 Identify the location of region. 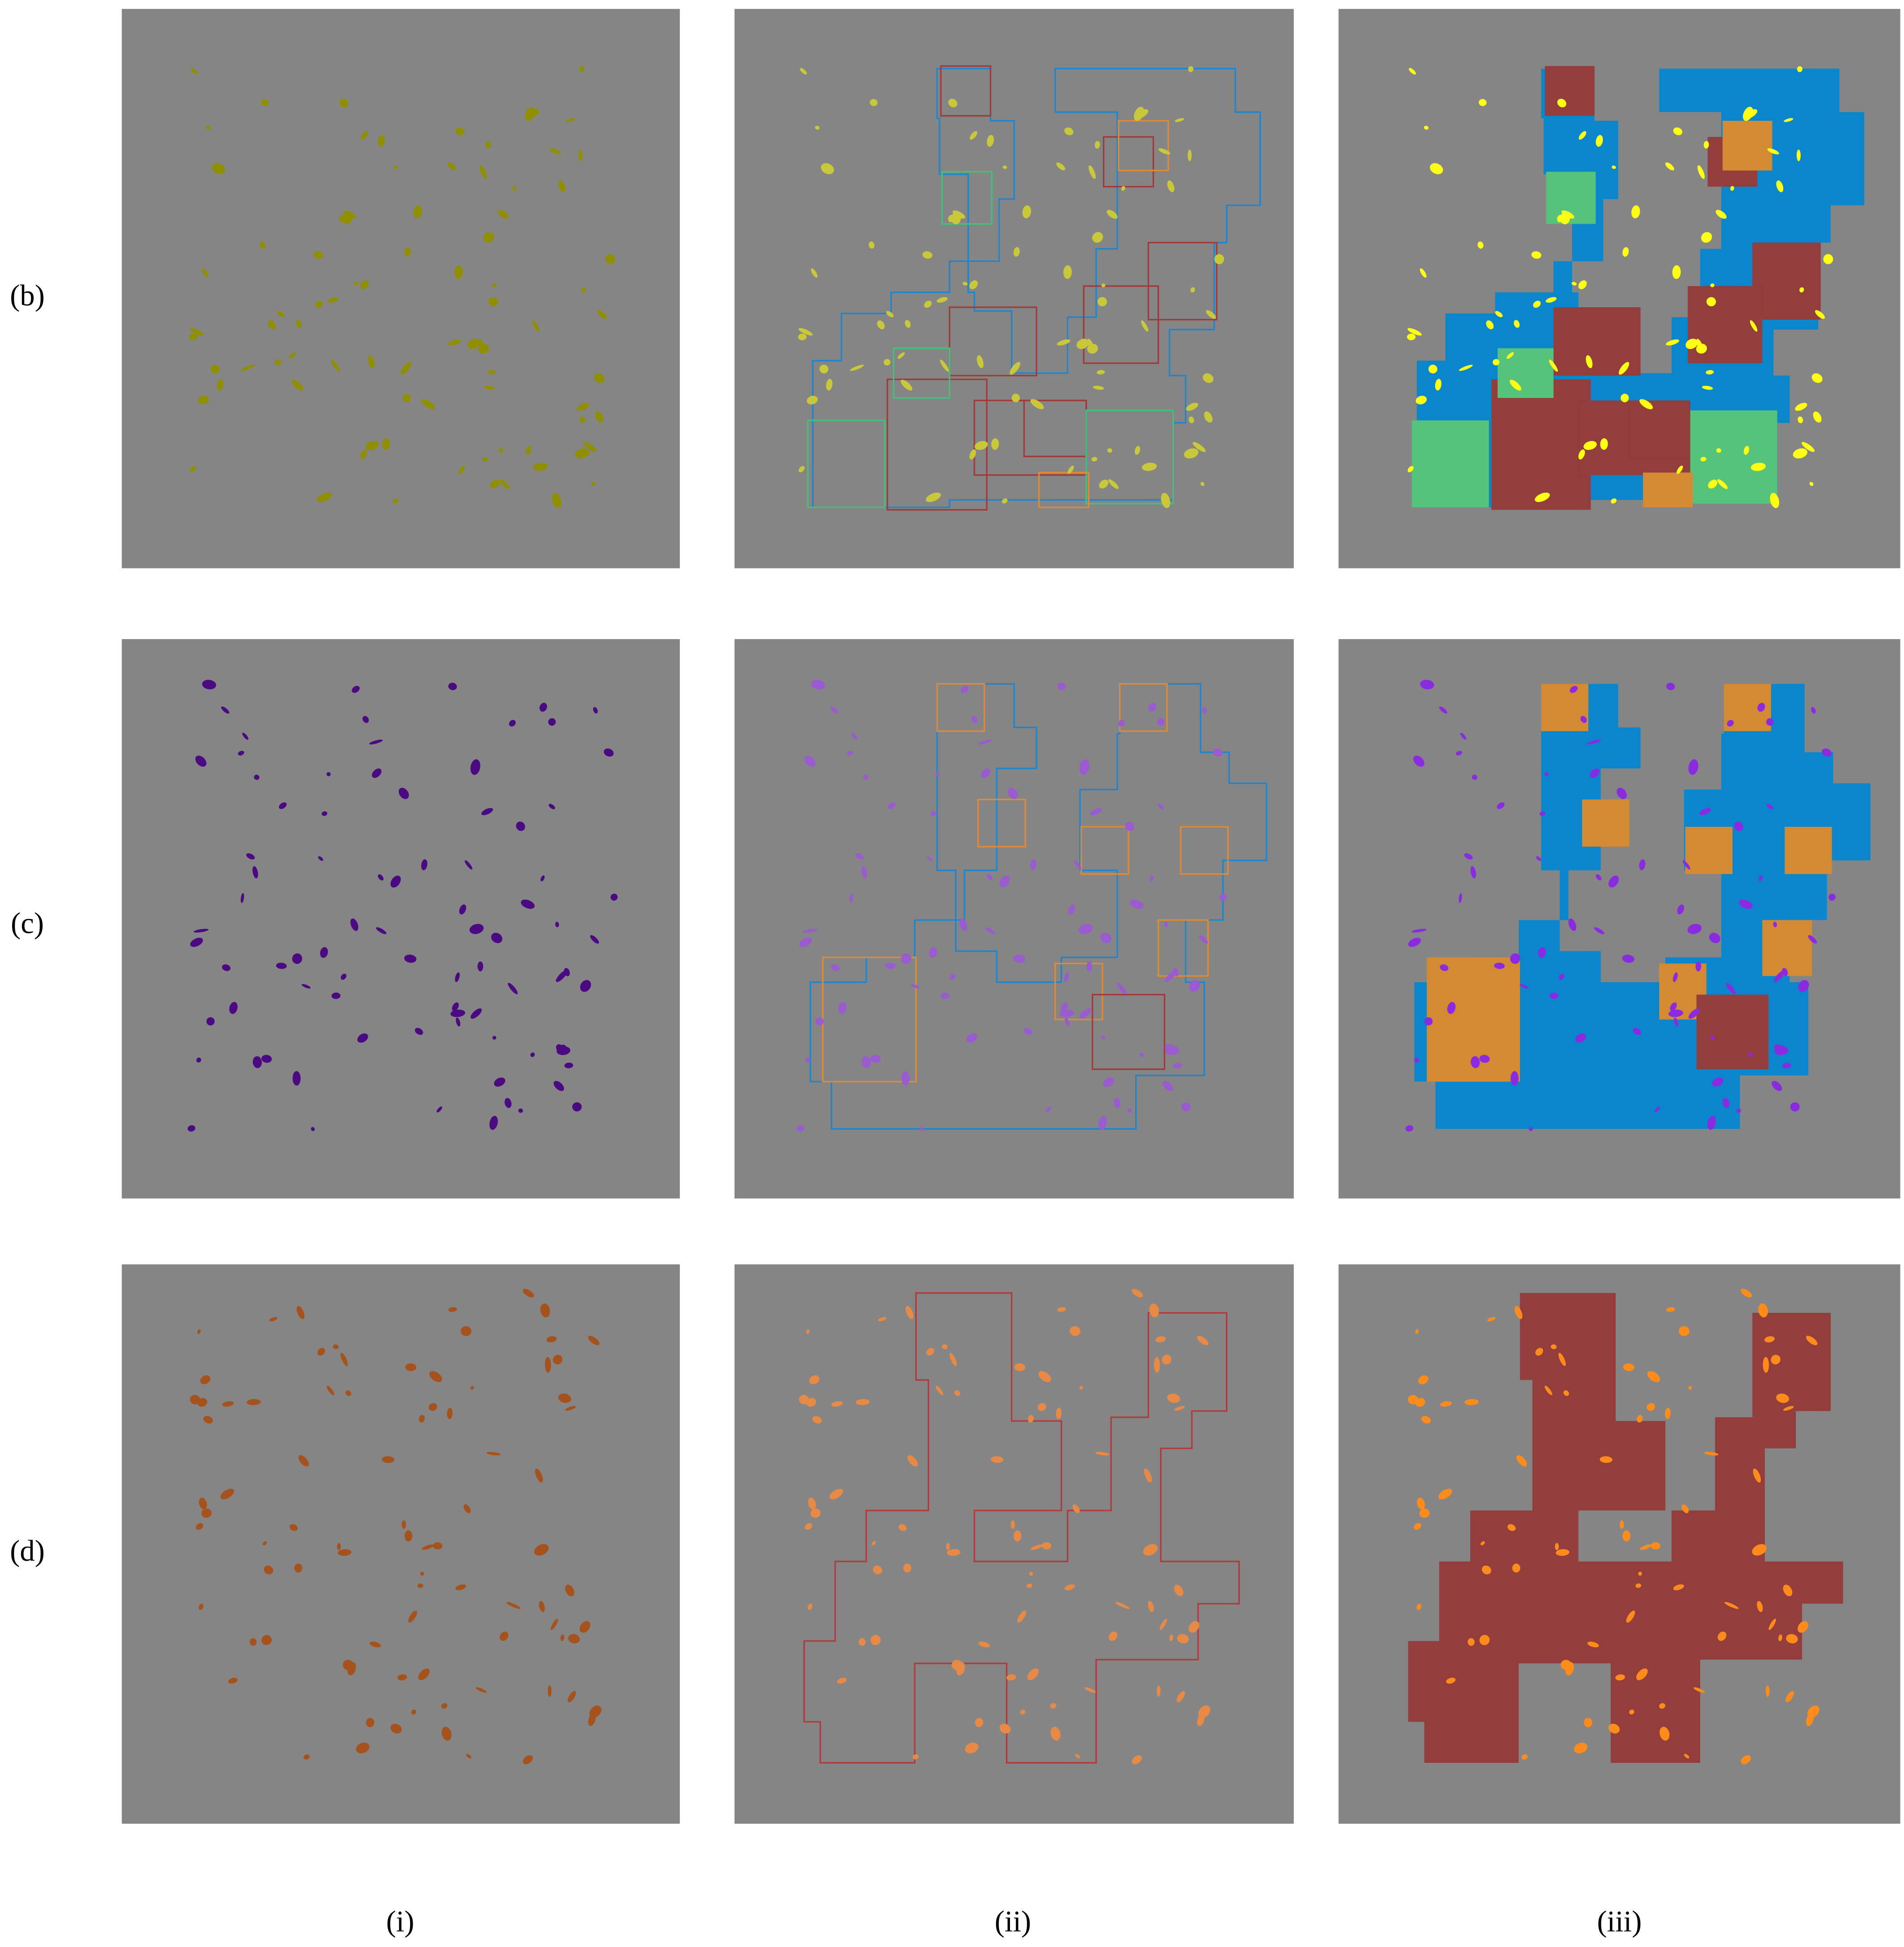
(1709, 850).